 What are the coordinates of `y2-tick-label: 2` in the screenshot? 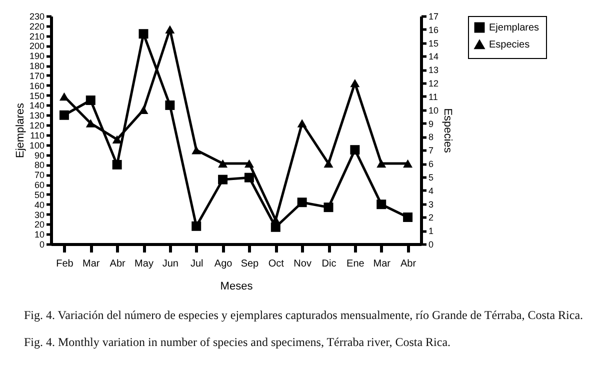 It's located at (431, 217).